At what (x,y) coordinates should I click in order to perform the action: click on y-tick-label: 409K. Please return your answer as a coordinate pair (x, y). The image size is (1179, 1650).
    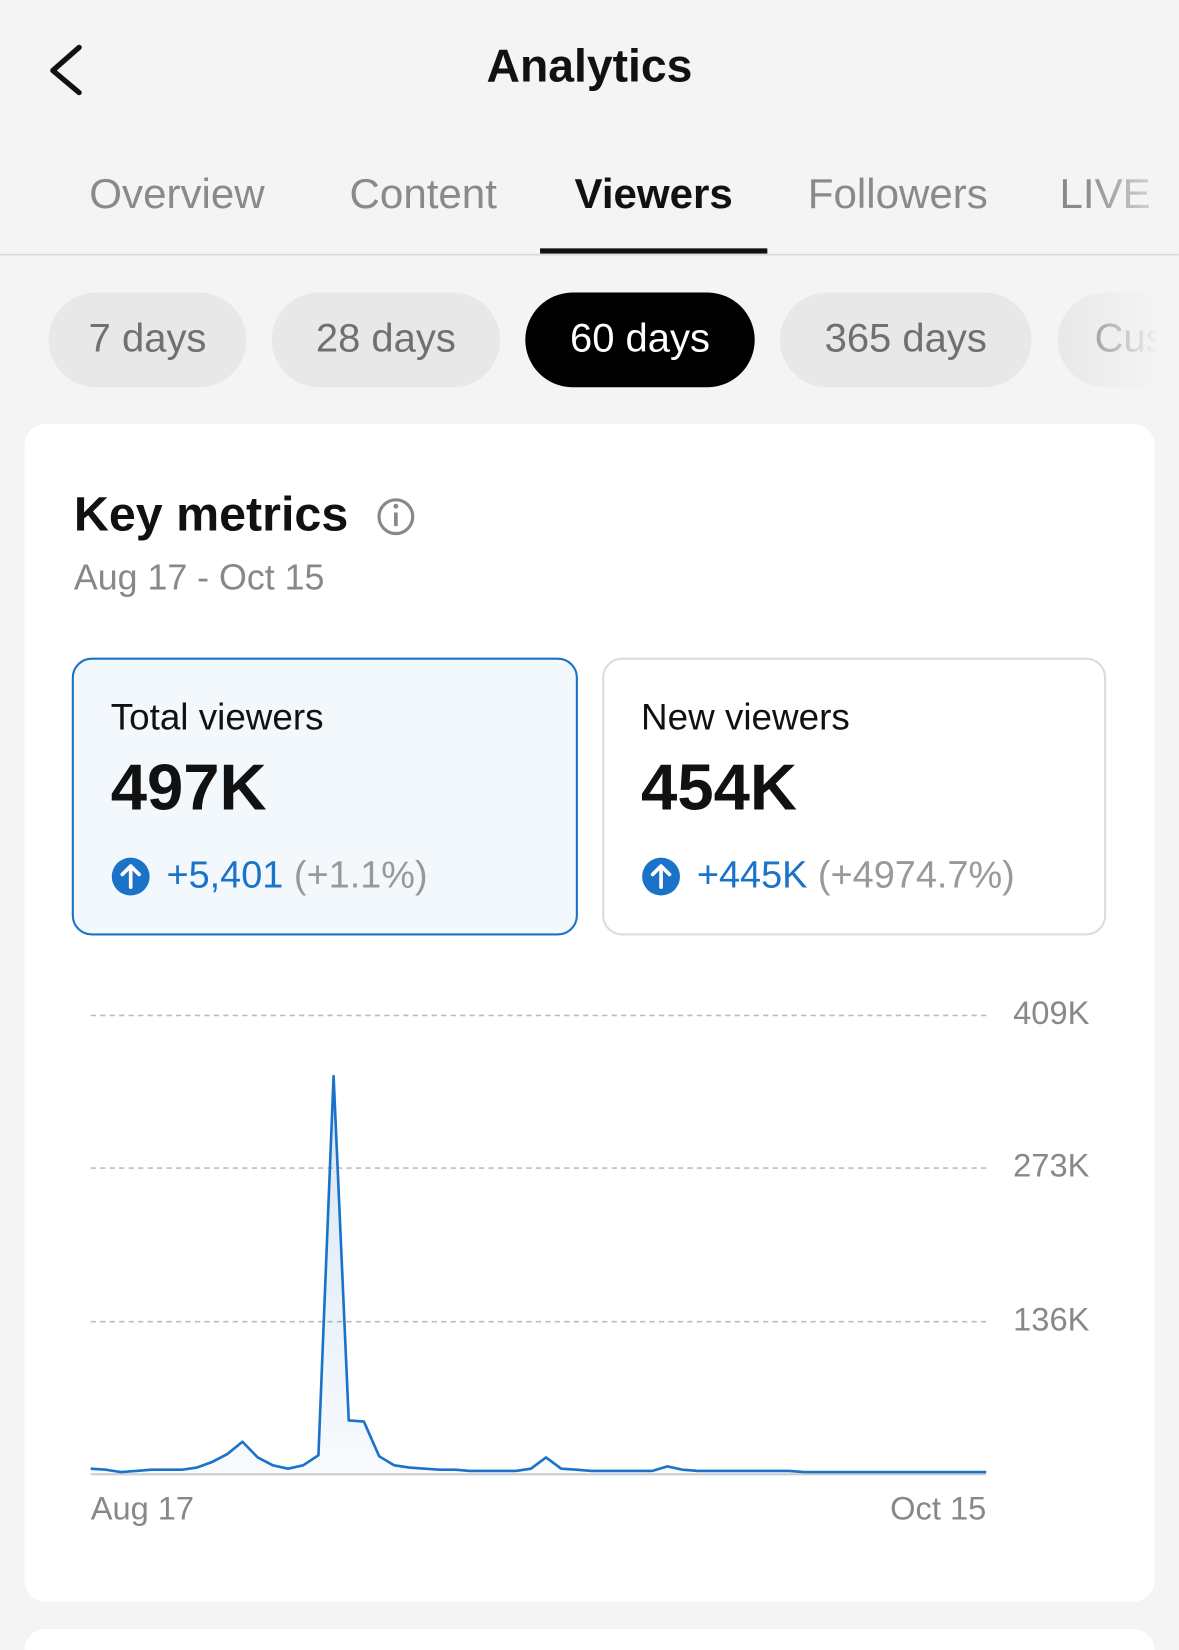
    Looking at the image, I should click on (1051, 1012).